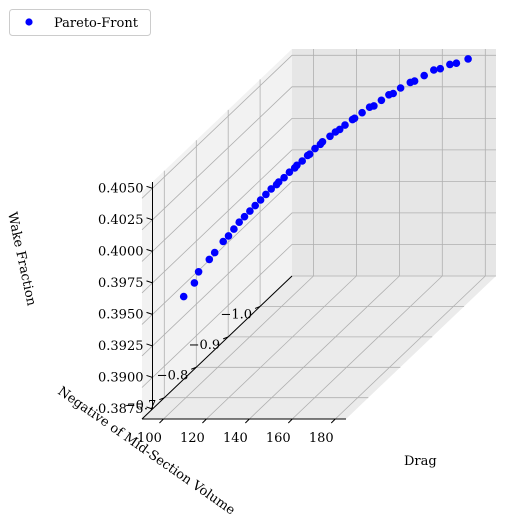 This screenshot has width=521, height=527. Describe the element at coordinates (205, 345) in the screenshot. I see `y-tick-label: −0.9` at that location.